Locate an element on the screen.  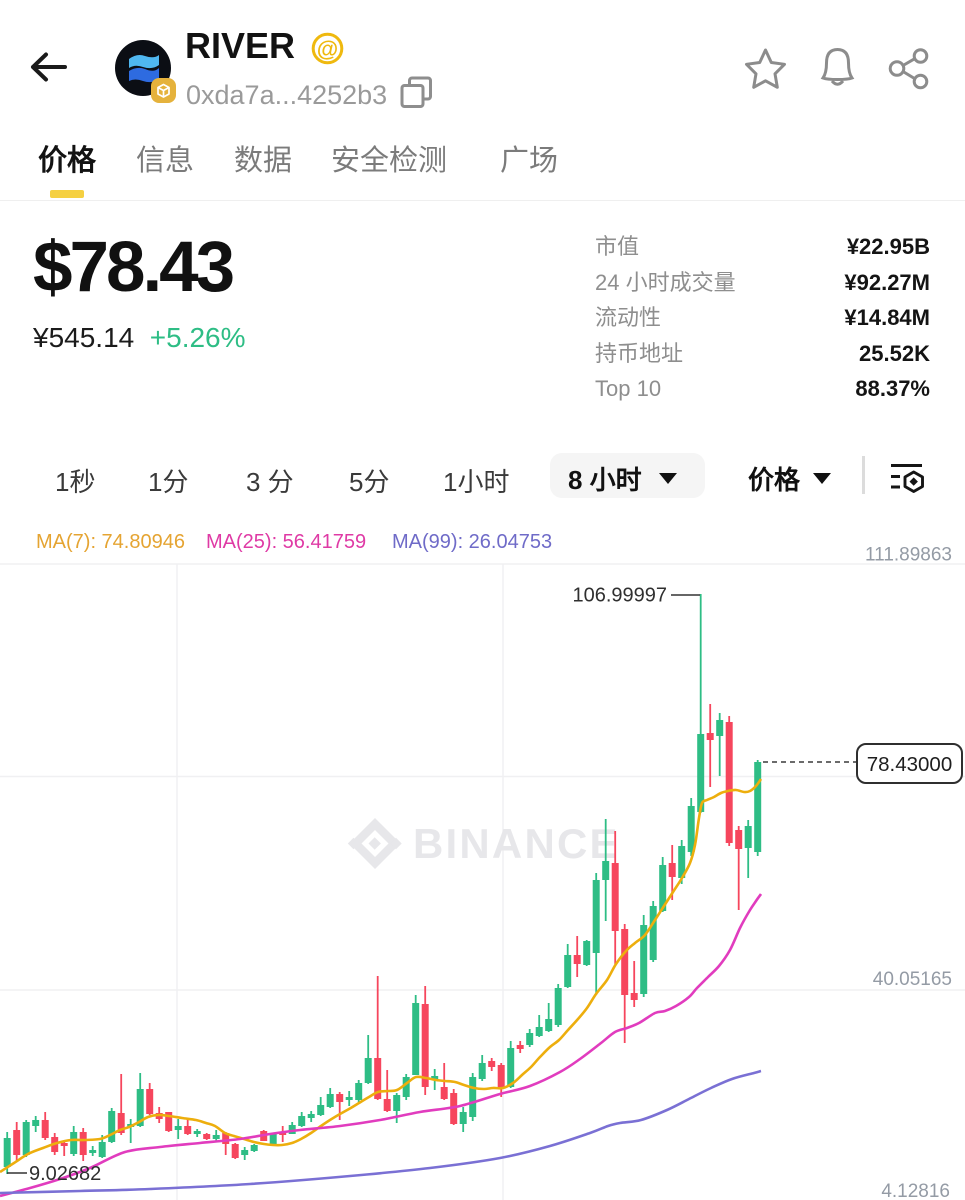
svg-text: 106.99997 is located at coordinates (619, 596).